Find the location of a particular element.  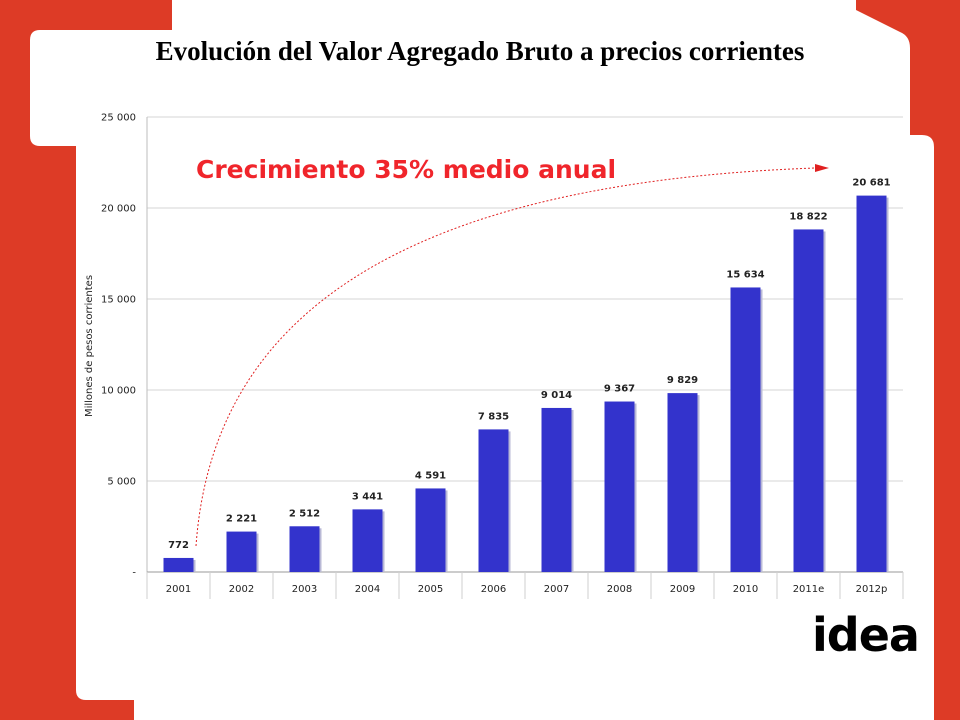

y-tick-label: 5 000 is located at coordinates (121, 482).